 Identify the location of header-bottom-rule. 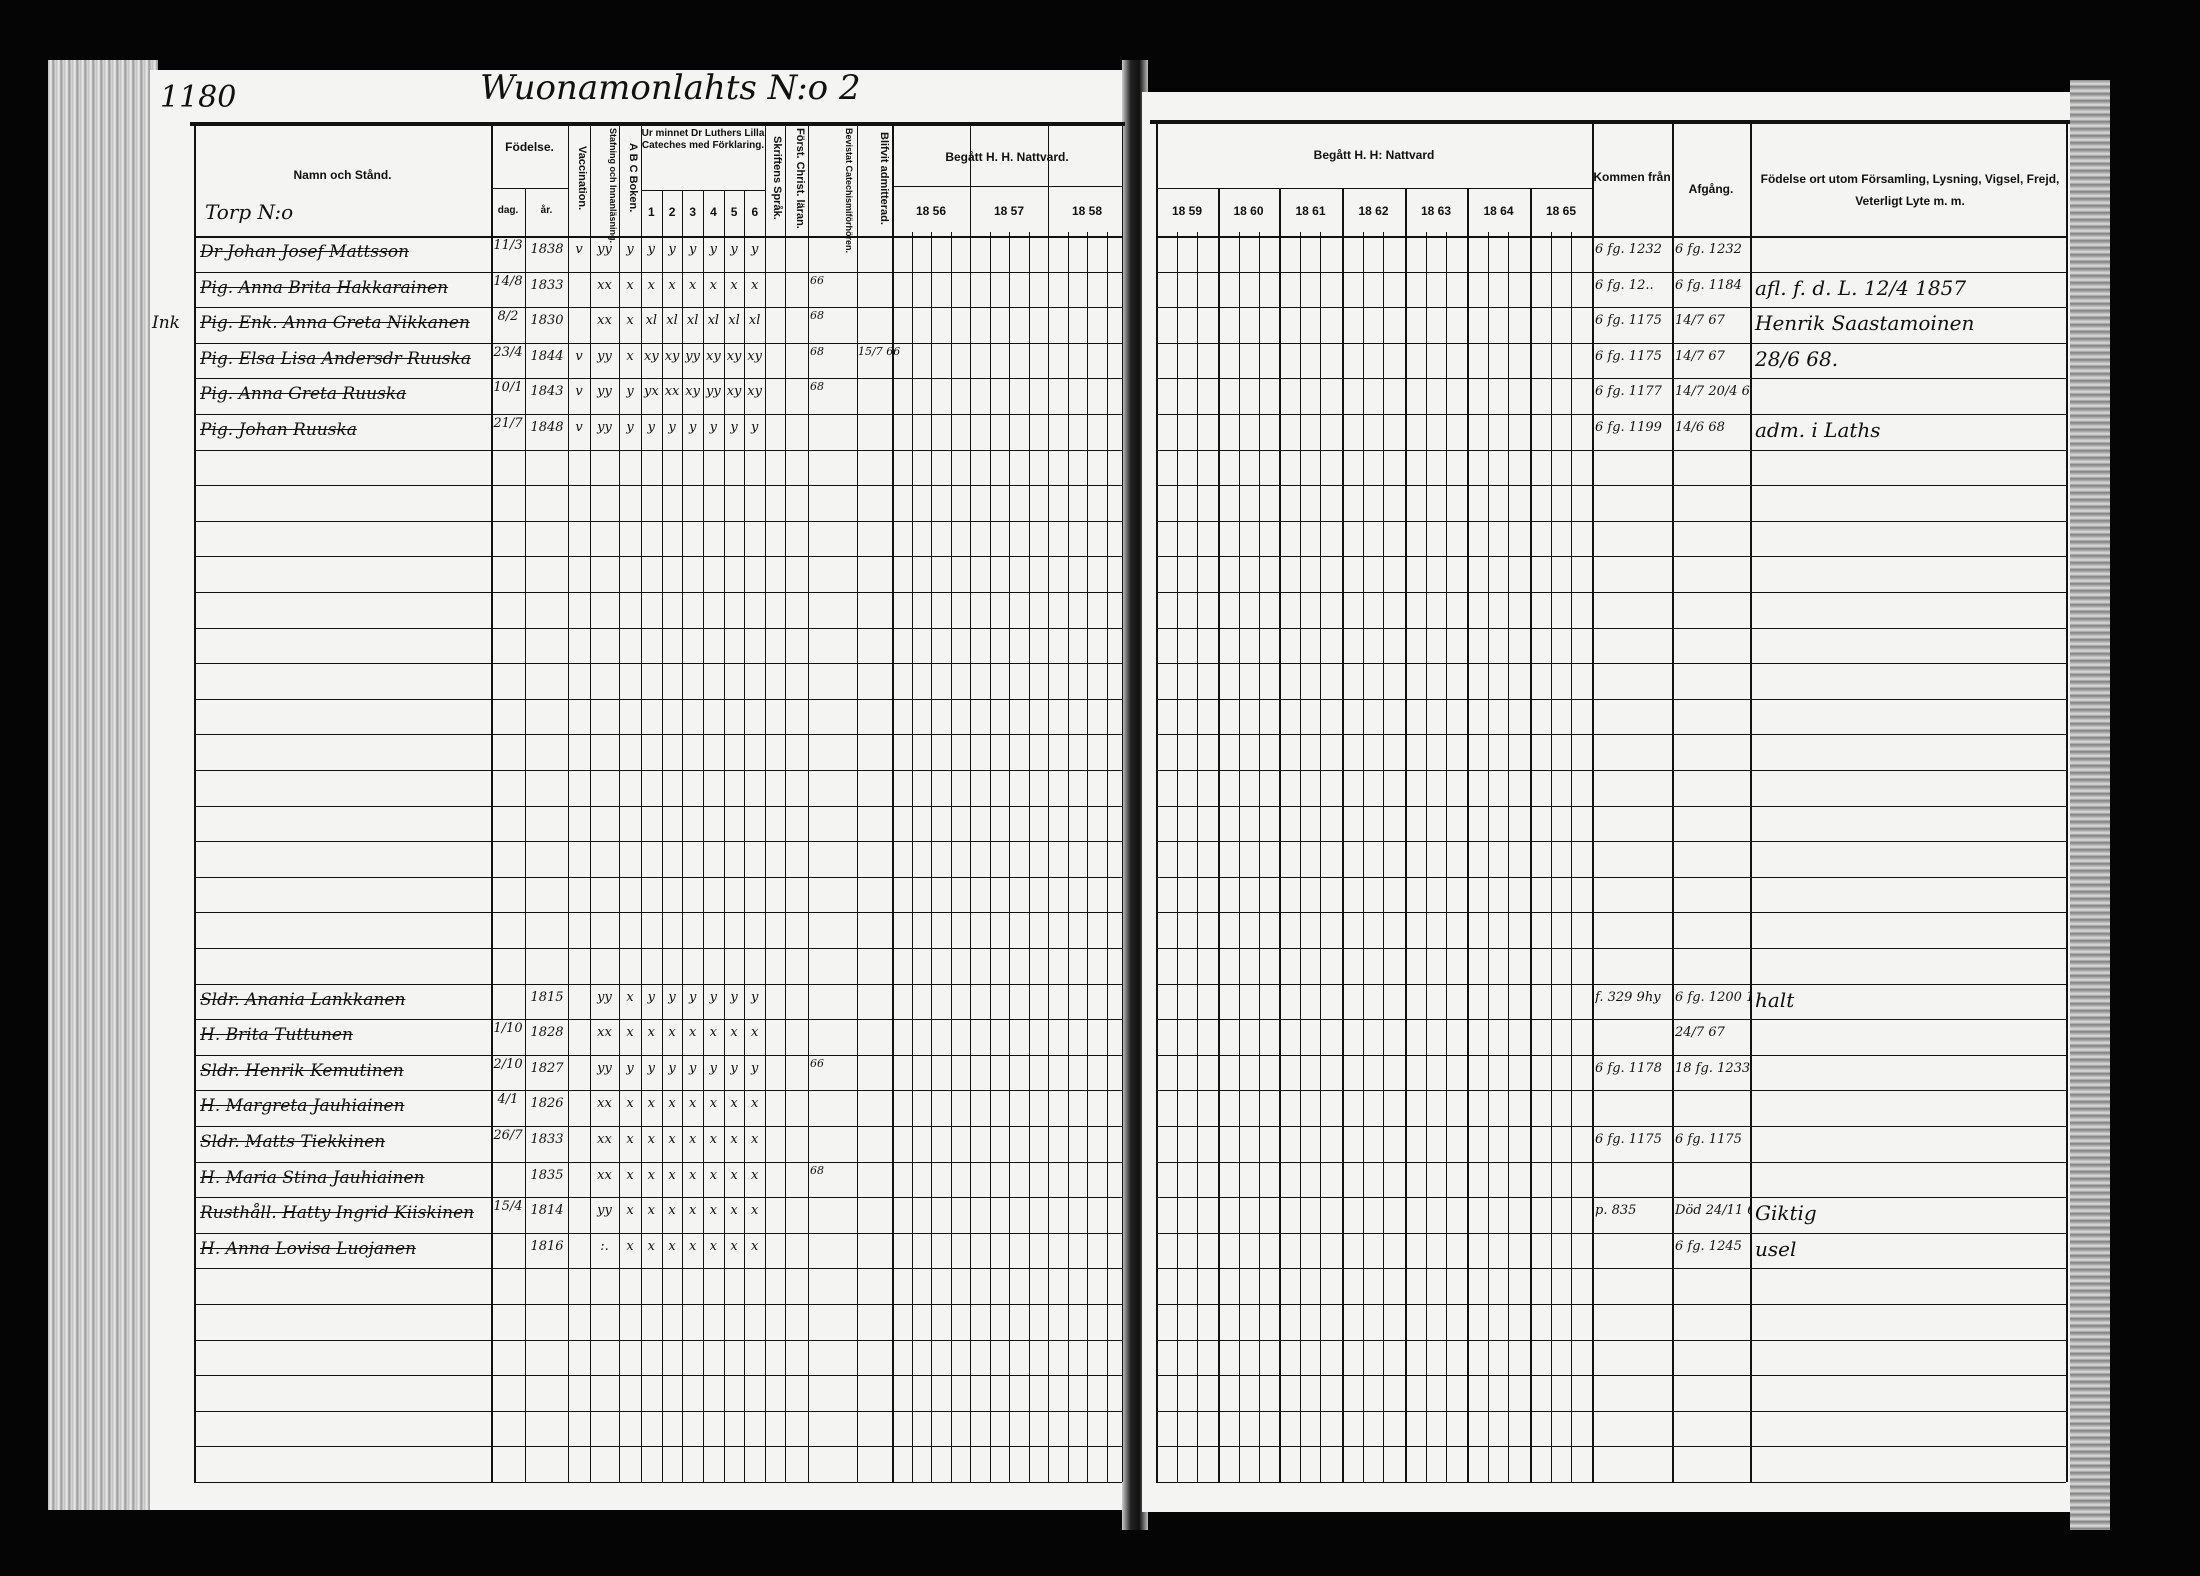
(1611, 237).